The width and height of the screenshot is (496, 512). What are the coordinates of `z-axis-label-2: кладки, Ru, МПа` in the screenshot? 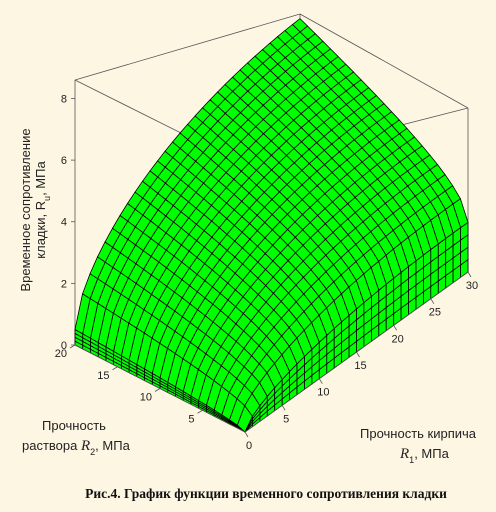 It's located at (42, 210).